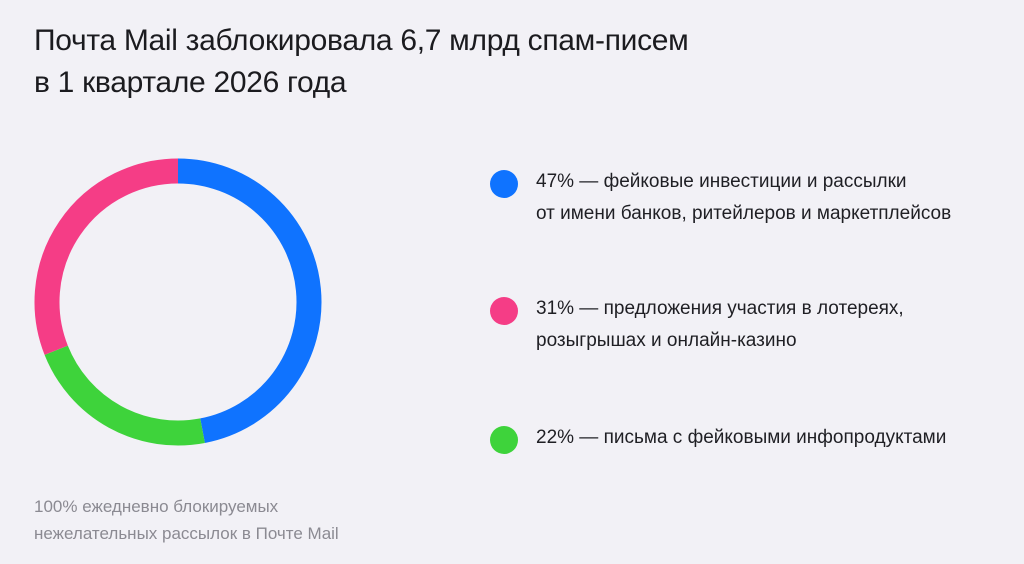 The image size is (1024, 564). Describe the element at coordinates (156, 506) in the screenshot. I see `footnote-line-1: 100% ежедневно блокируемых` at that location.